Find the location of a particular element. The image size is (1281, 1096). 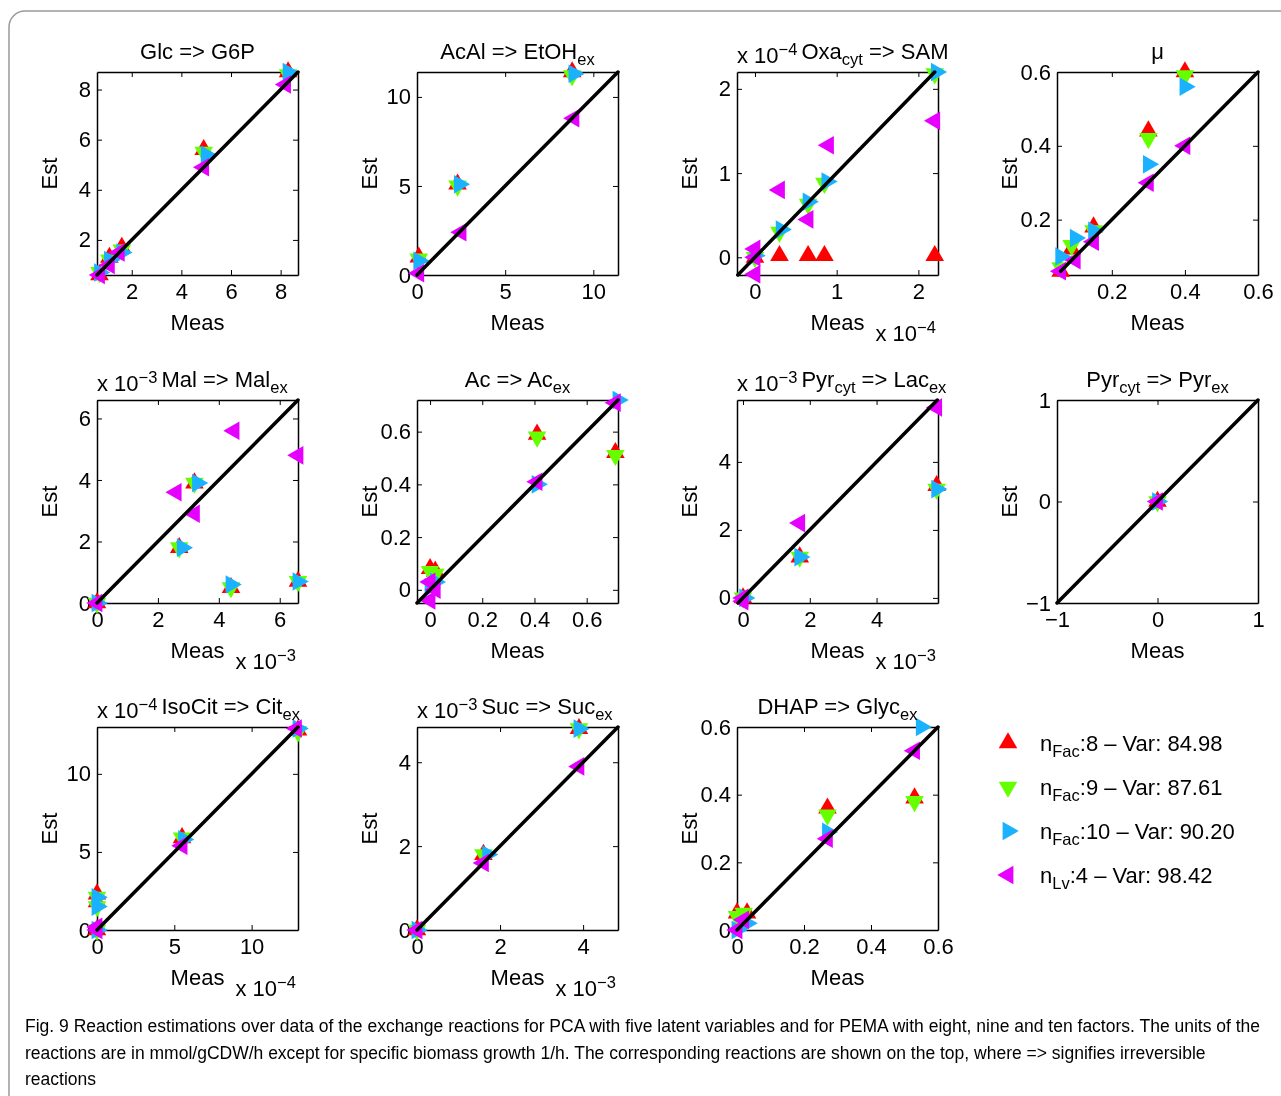

chart-title: Pyr$_{cyt}$ => Lac$_{ex}$ is located at coordinates (874, 381).